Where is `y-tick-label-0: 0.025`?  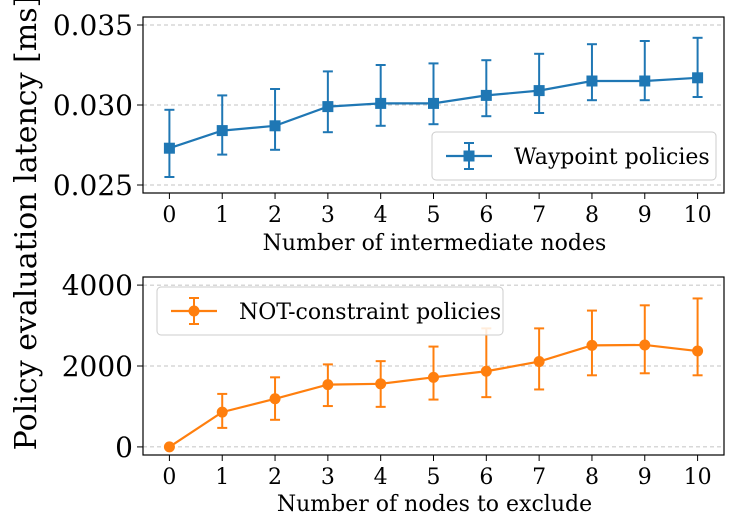
y-tick-label-0: 0.025 is located at coordinates (93, 185).